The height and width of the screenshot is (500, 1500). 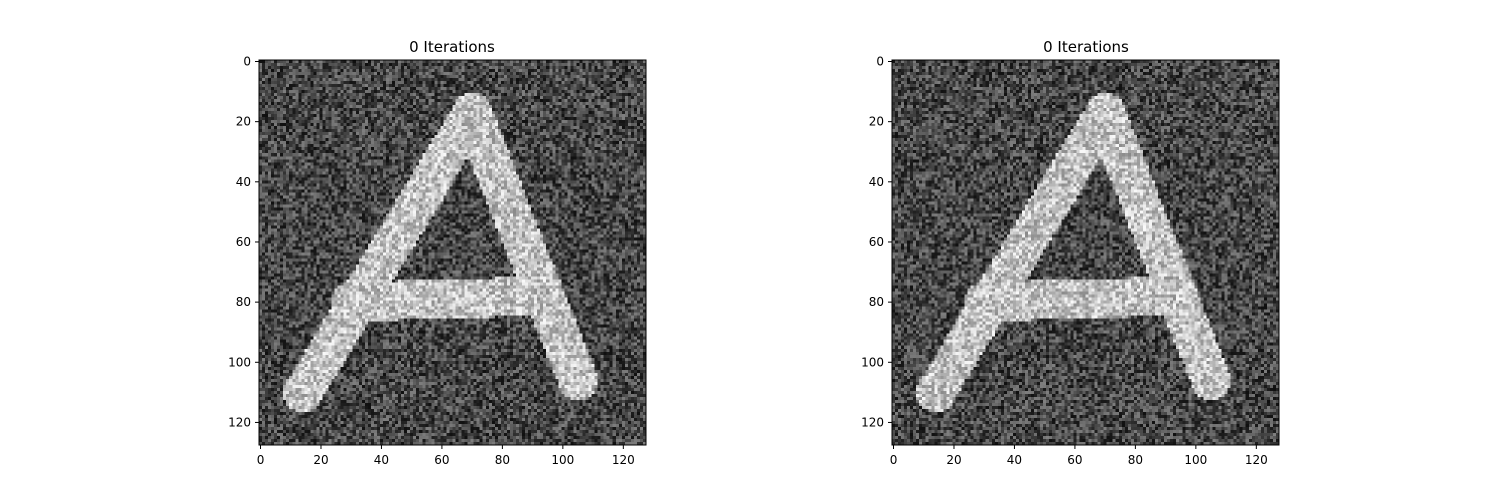 What do you see at coordinates (872, 422) in the screenshot?
I see `right-y-tick-label: 120` at bounding box center [872, 422].